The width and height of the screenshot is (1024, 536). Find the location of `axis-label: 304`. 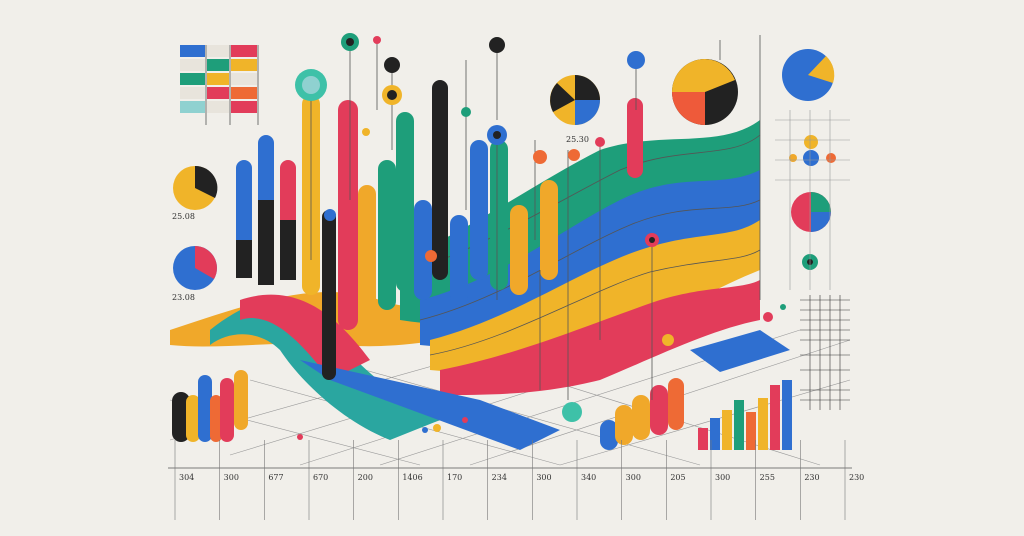

axis-label: 304 is located at coordinates (186, 477).